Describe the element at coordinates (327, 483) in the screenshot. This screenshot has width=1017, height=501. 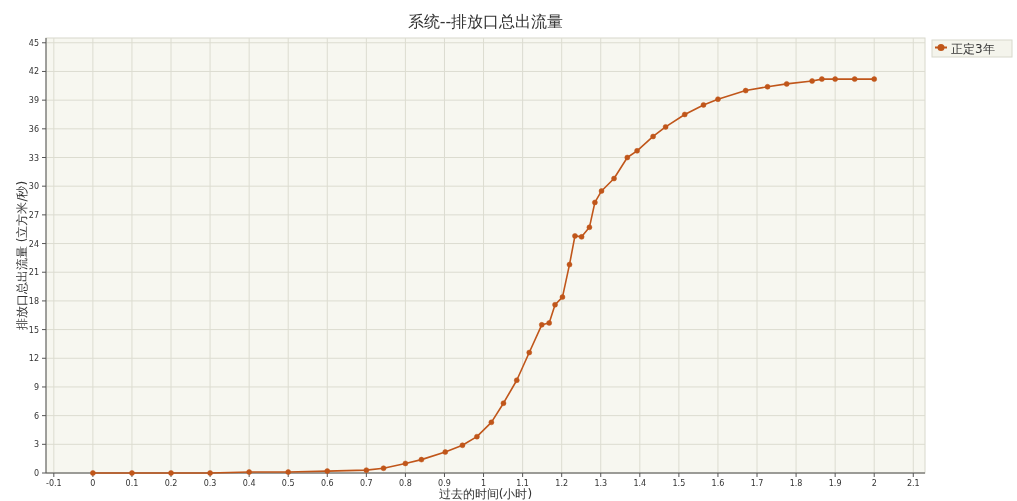
I see `x-tick-label: 0.6` at that location.